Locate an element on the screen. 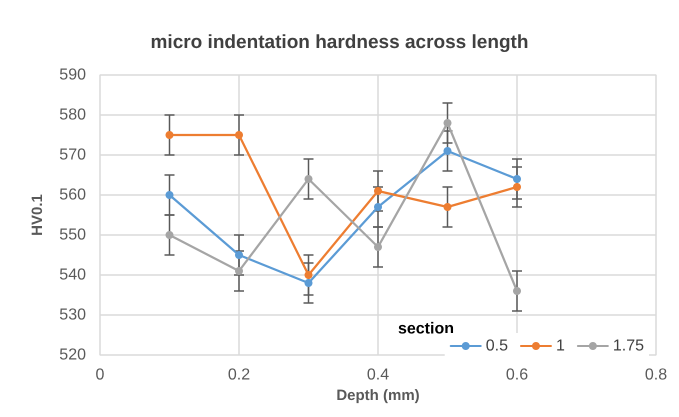  y-tick-label: 530 is located at coordinates (72, 315).